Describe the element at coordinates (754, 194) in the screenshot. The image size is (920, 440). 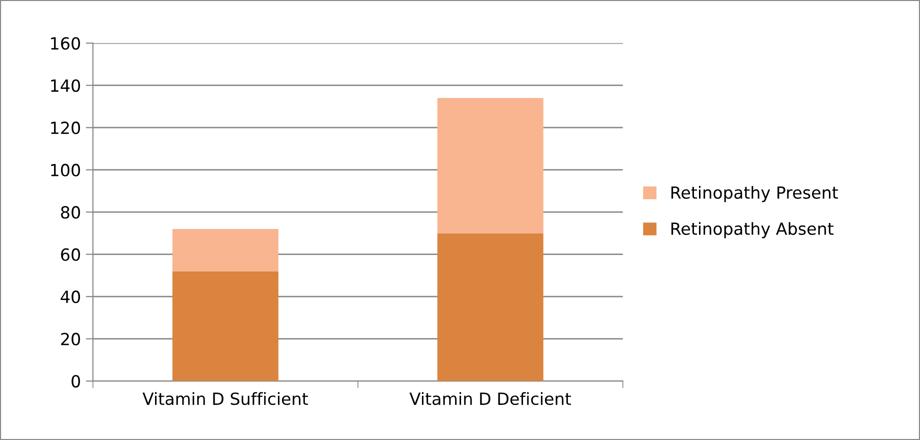
I see `legend-label: Retinopathy Present` at that location.